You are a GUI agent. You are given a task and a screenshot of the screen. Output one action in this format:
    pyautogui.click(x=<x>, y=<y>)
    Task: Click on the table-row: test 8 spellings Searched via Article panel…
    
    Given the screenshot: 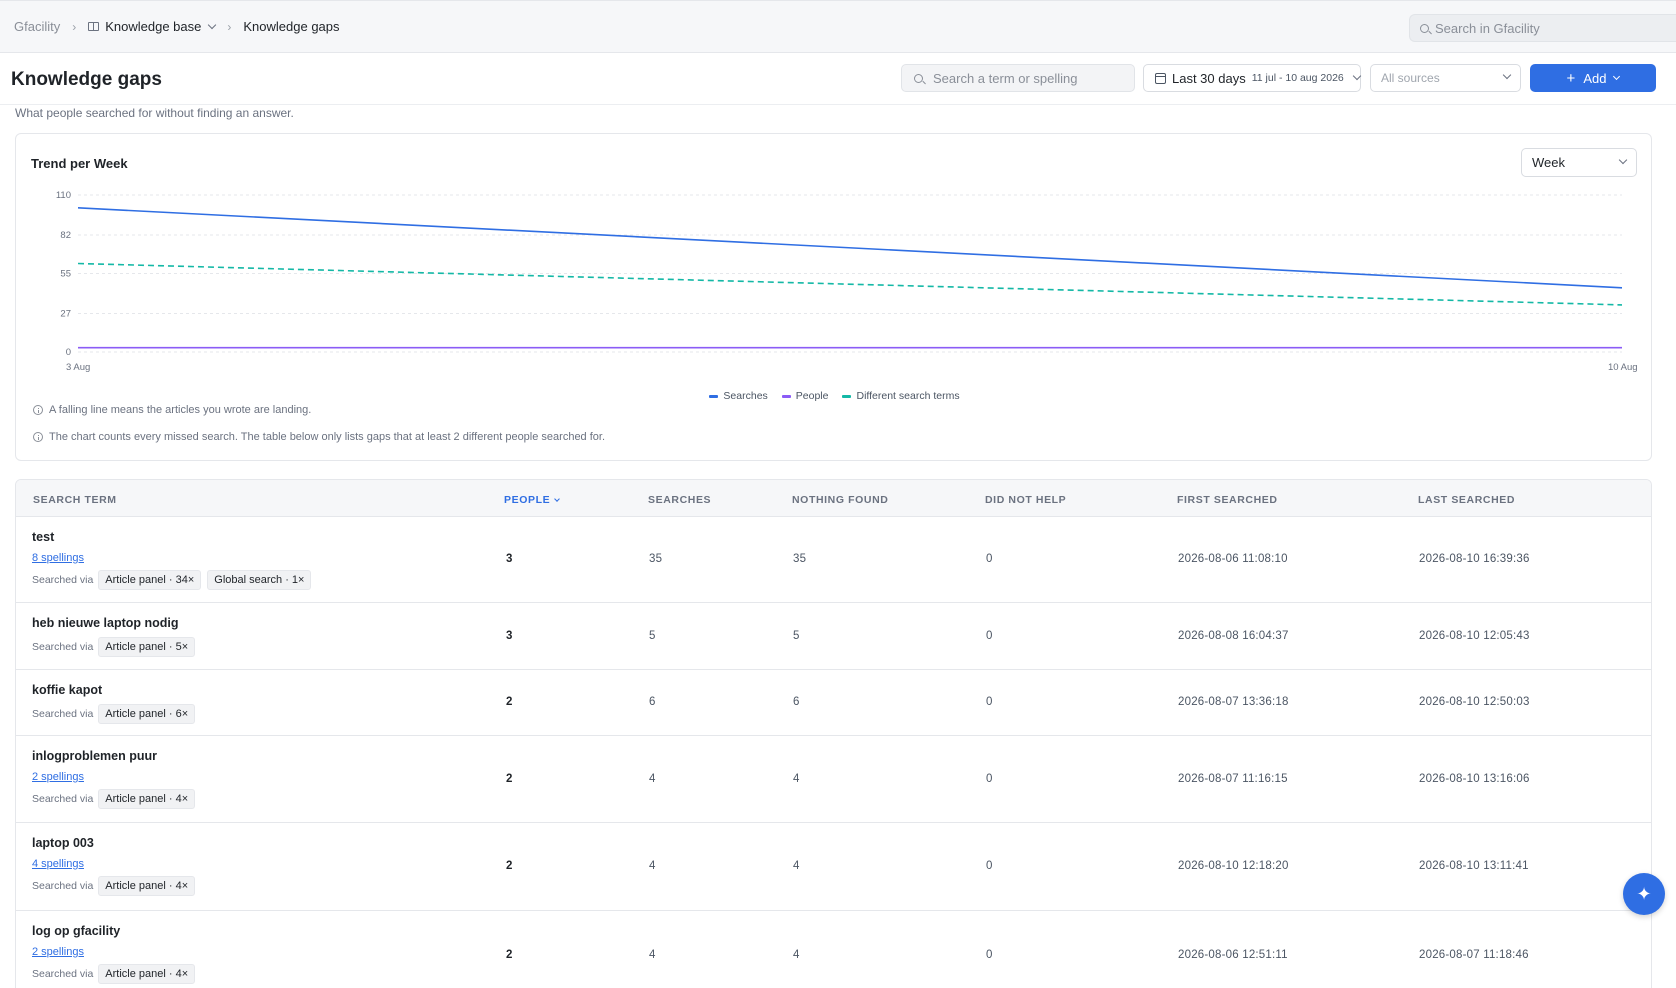 What is the action you would take?
    pyautogui.click(x=833, y=560)
    